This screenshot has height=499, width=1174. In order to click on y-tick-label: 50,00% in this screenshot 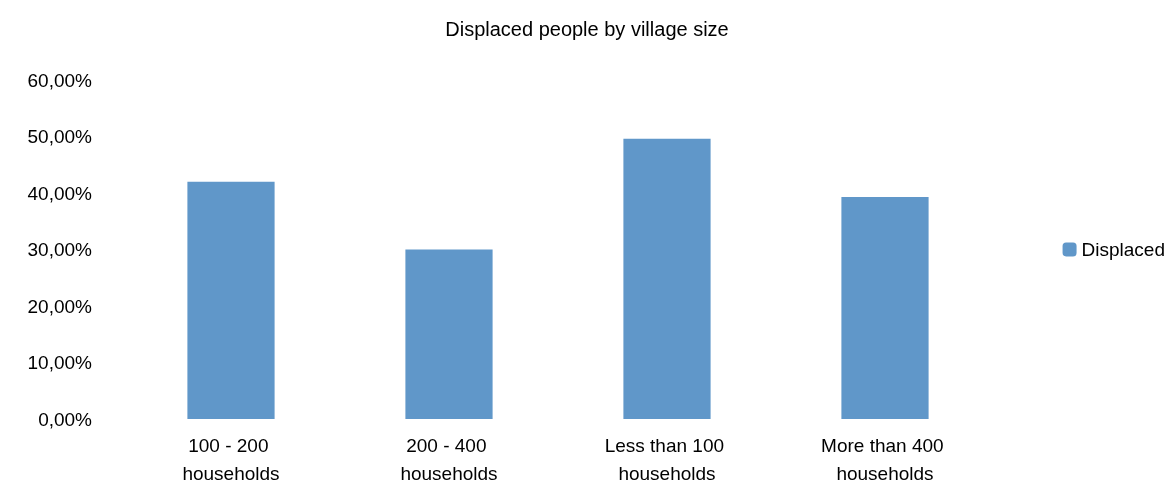, I will do `click(60, 136)`.